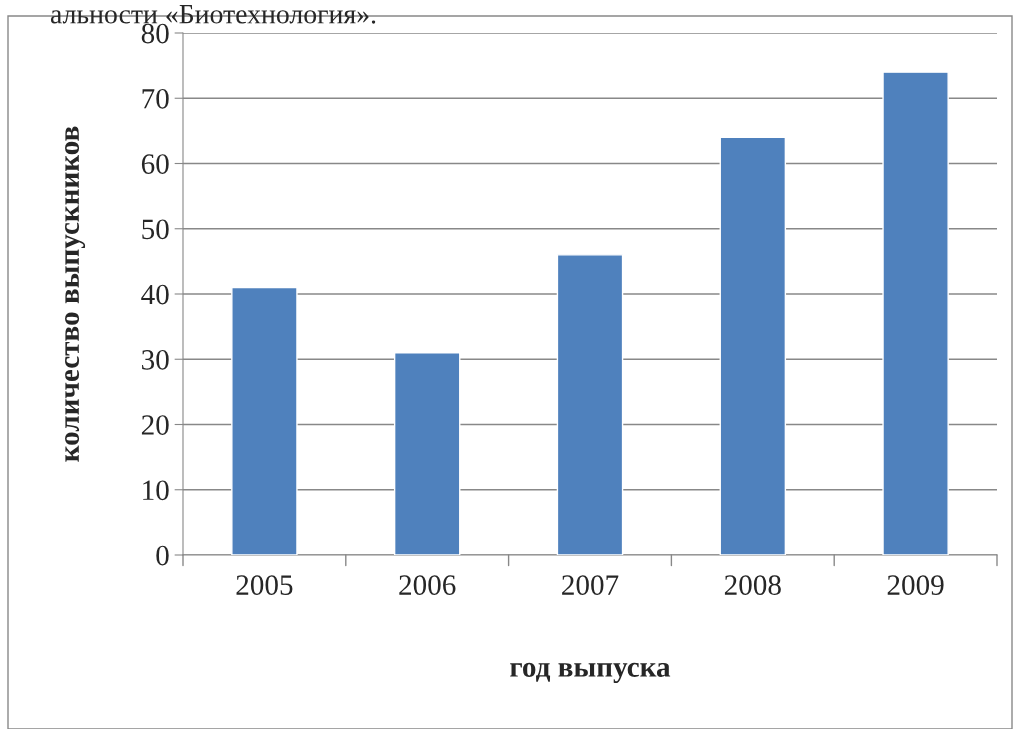  I want to click on x-tick-label: 2009, so click(915, 585).